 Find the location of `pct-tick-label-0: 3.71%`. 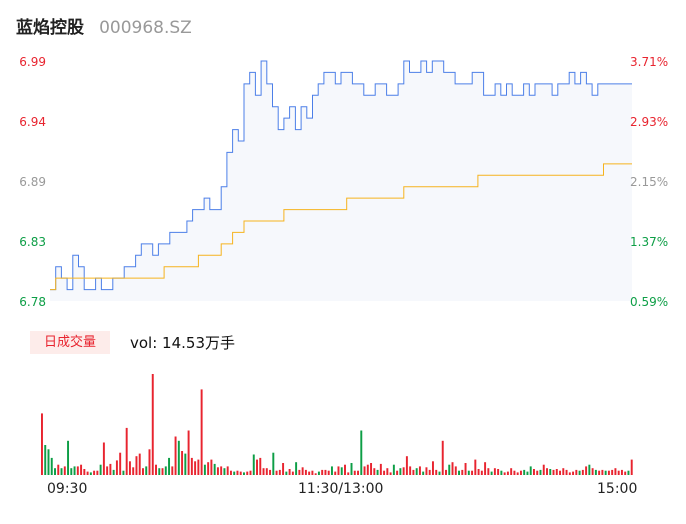

pct-tick-label-0: 3.71% is located at coordinates (649, 62).